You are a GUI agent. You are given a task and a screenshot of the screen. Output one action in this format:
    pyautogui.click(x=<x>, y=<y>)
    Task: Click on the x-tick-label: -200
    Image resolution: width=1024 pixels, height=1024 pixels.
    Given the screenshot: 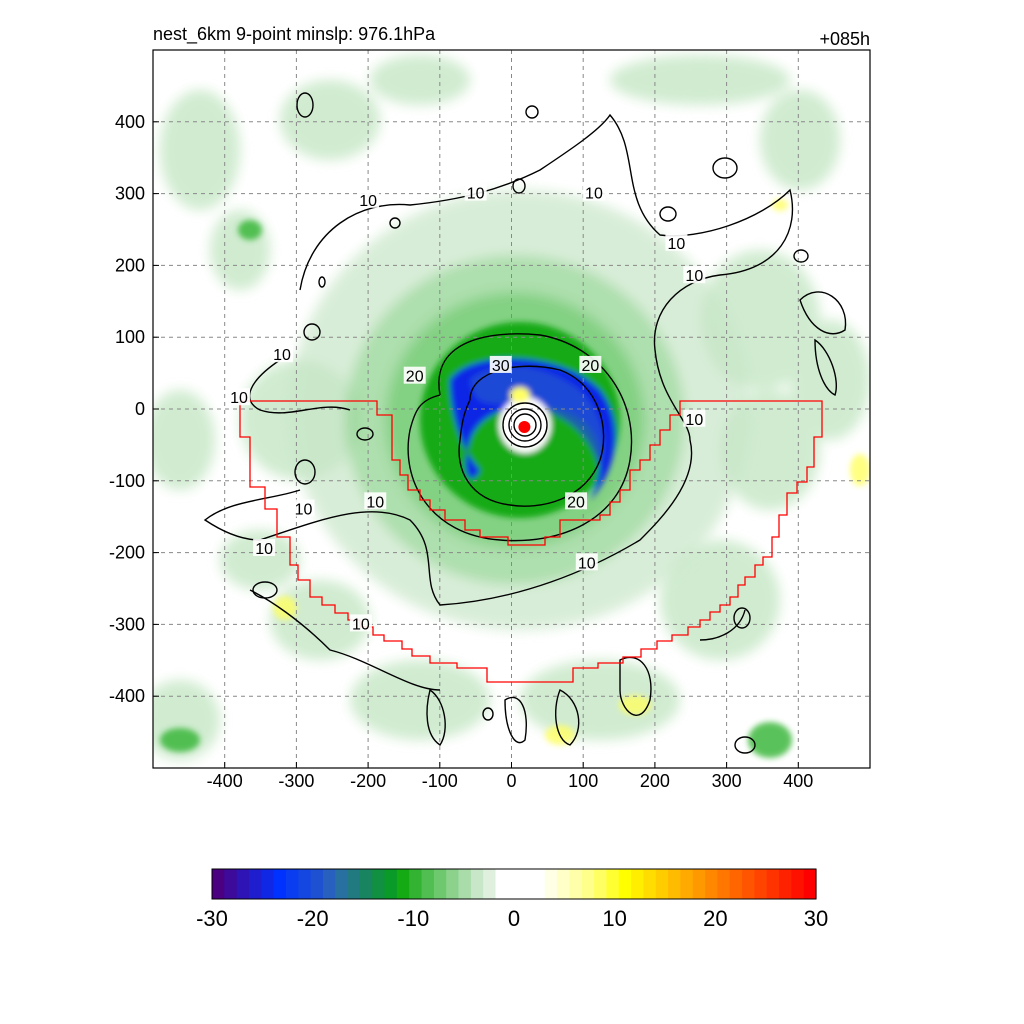 What is the action you would take?
    pyautogui.click(x=368, y=781)
    